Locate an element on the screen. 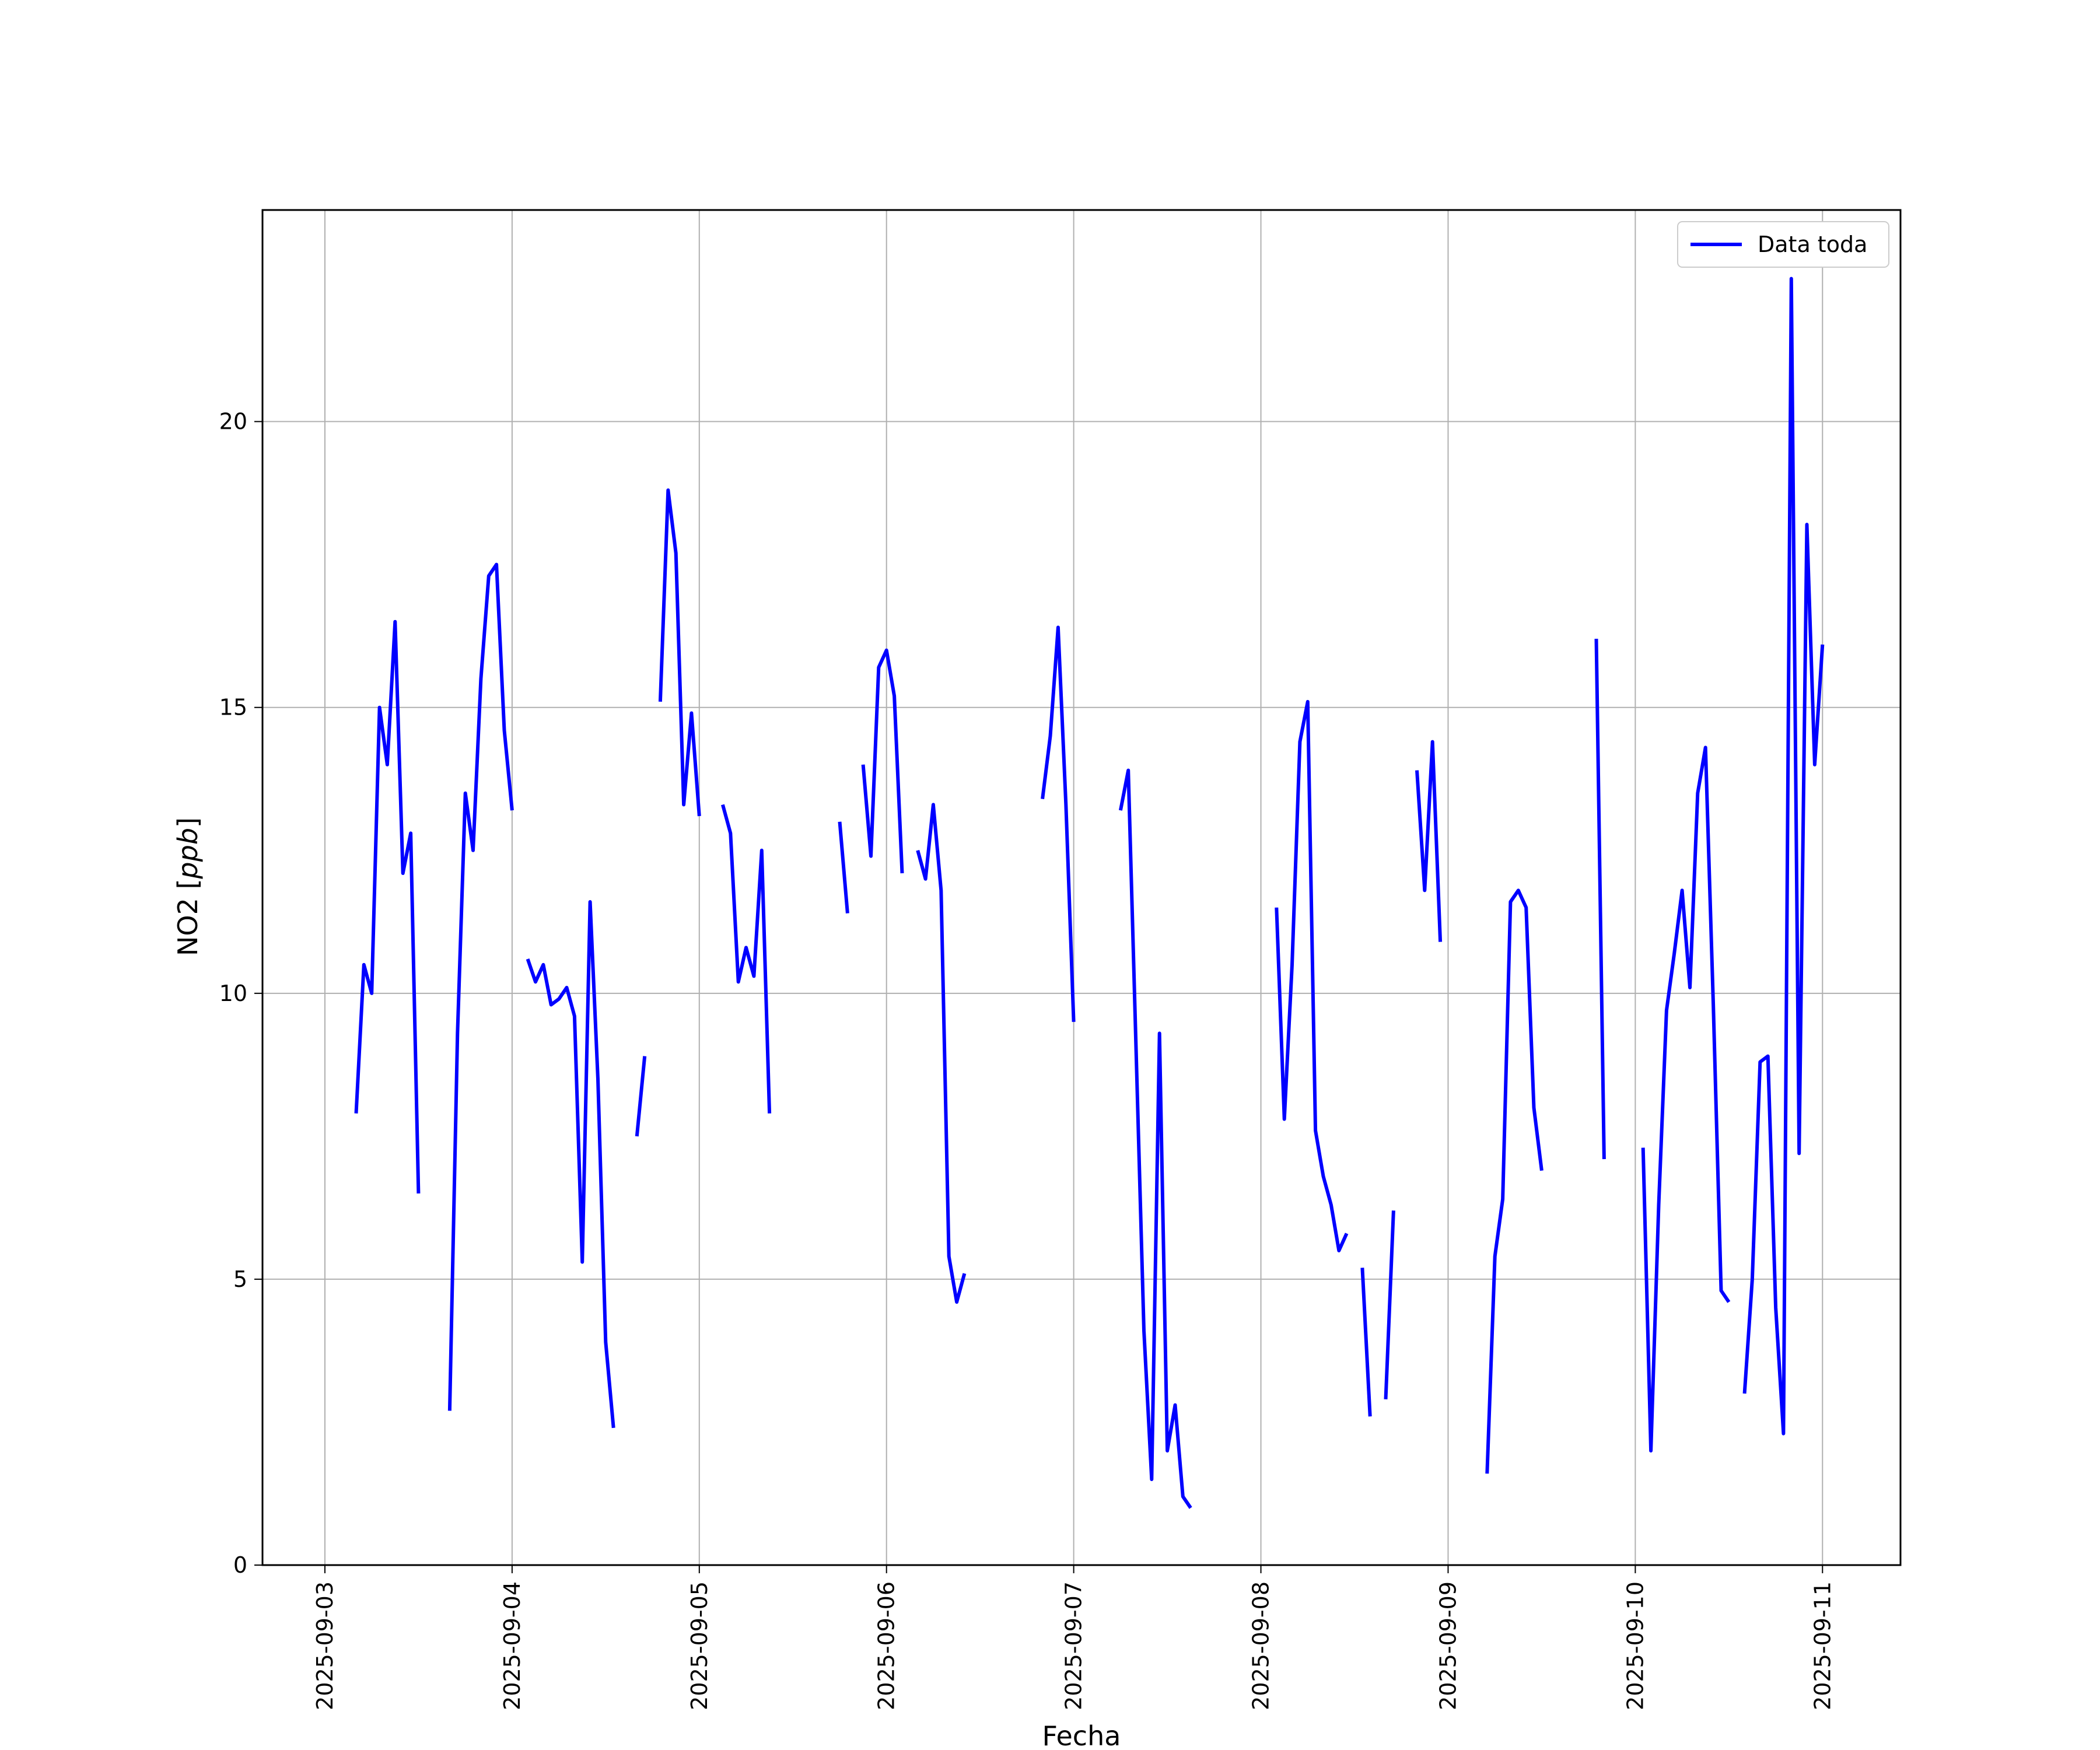  x-tick-label: 2025-09-04 is located at coordinates (512, 1645).